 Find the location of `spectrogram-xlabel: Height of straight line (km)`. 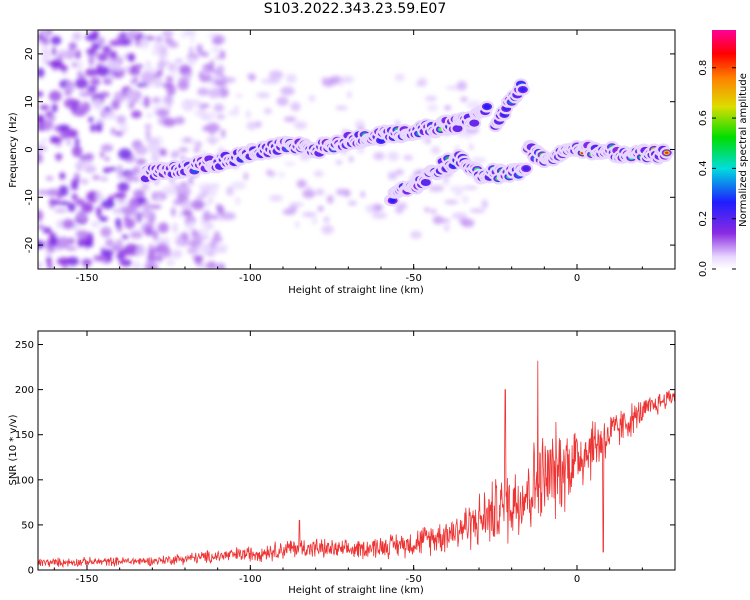

spectrogram-xlabel: Height of straight line (km) is located at coordinates (356, 290).